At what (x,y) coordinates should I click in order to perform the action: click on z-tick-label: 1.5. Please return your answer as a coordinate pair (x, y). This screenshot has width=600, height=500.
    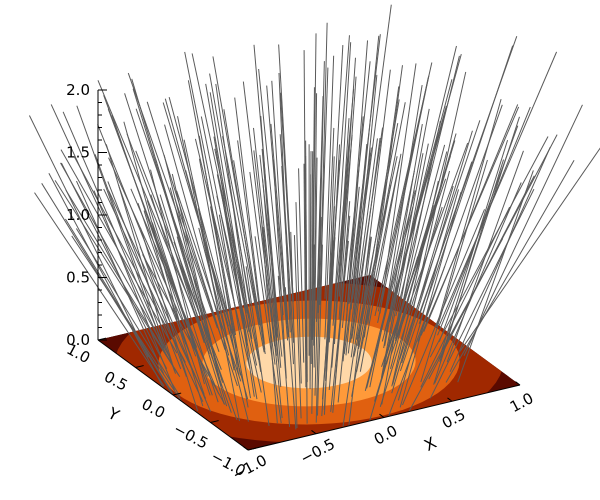
    Looking at the image, I should click on (78, 153).